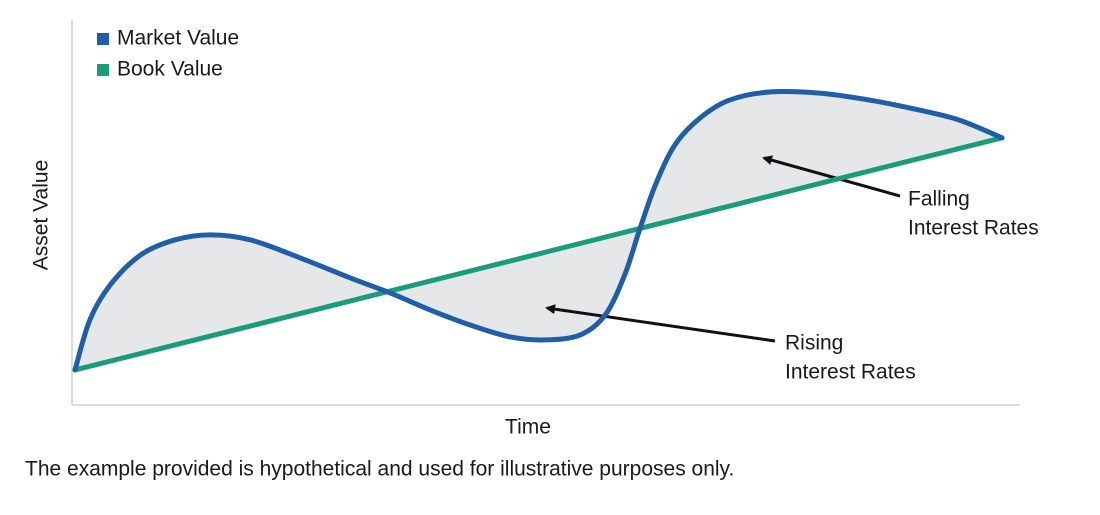  Describe the element at coordinates (178, 38) in the screenshot. I see `legend-label: Market Value` at that location.